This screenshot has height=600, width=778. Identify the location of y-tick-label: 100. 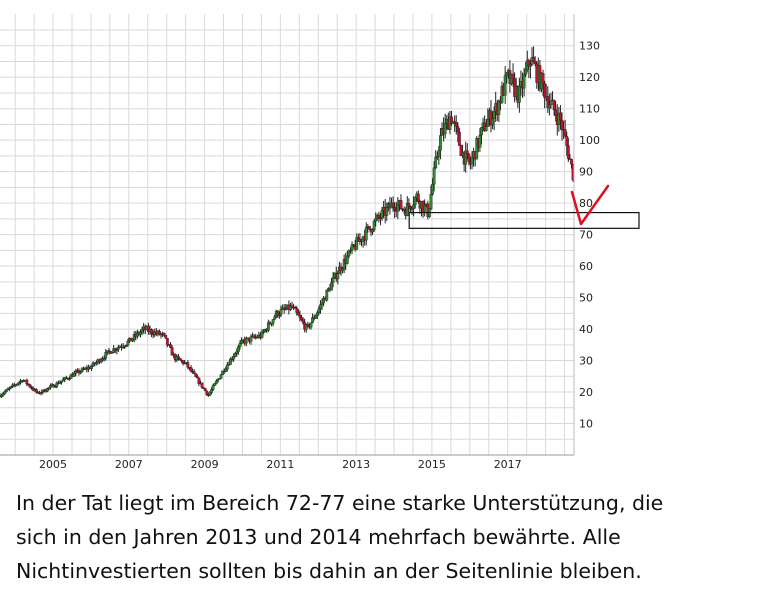
(589, 140).